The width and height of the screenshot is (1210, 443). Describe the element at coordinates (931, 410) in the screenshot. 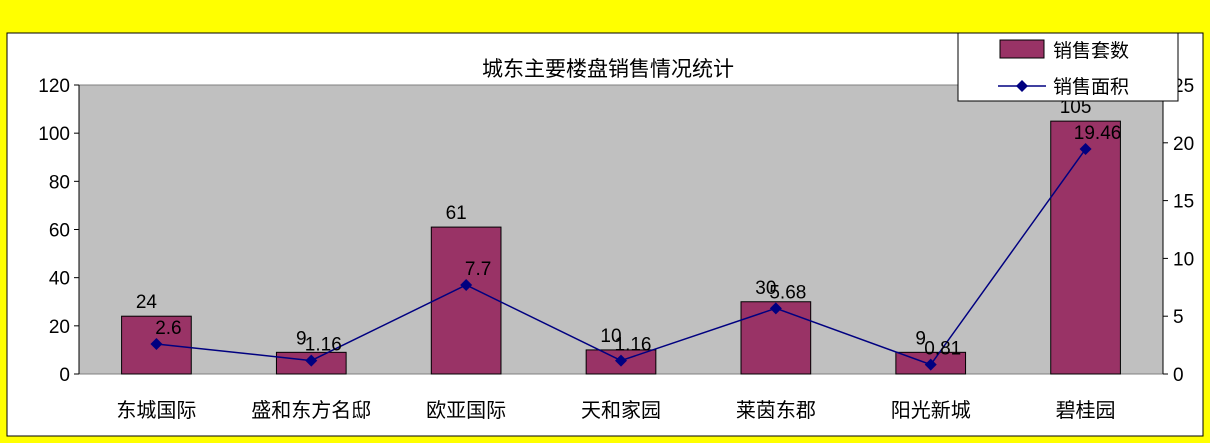

I see `x-tick-label: 阳光新城` at that location.